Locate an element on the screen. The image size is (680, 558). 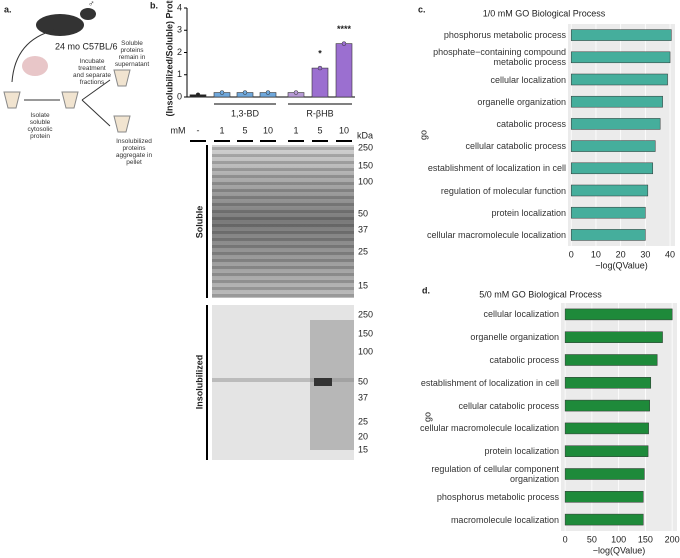
gel-bands is located at coordinates (283, 221).